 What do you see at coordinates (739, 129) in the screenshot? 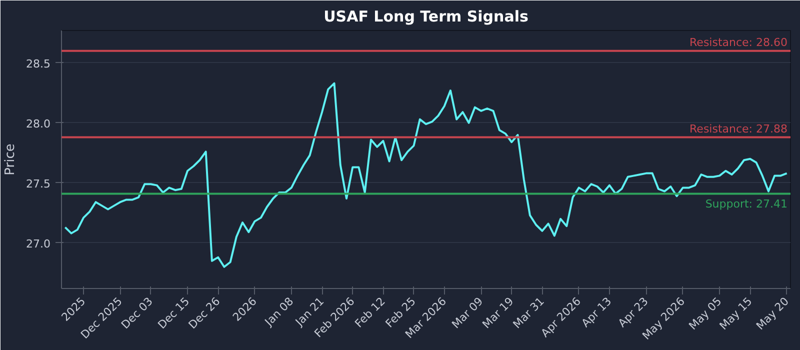
I see `ref-line-label: Resistance: 27.88` at bounding box center [739, 129].